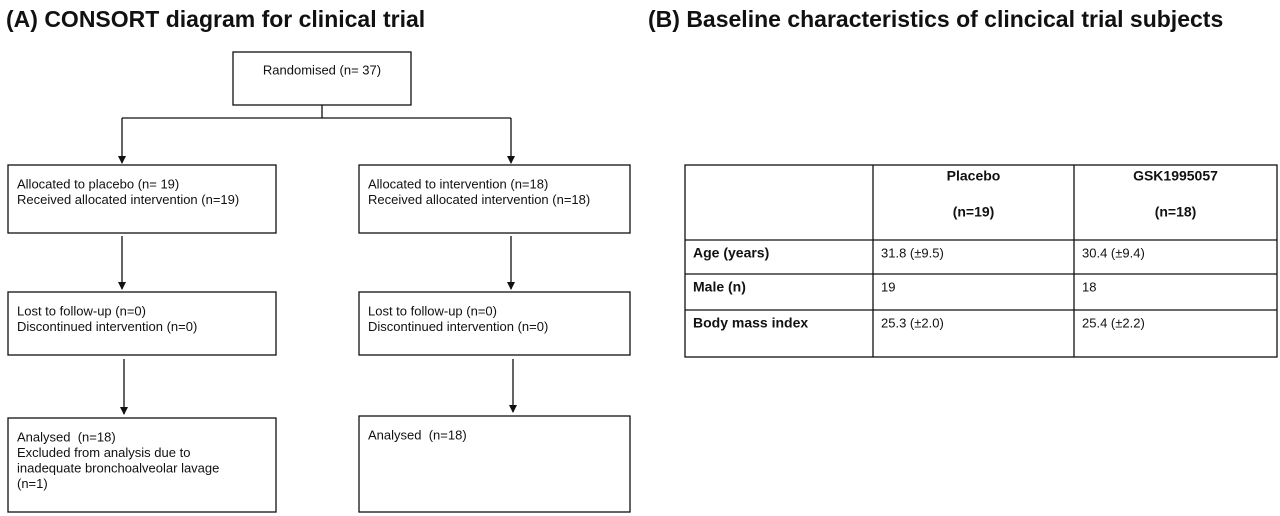 The height and width of the screenshot is (516, 1280). What do you see at coordinates (1113, 252) in the screenshot?
I see `table-cell: 30.4 (±9.4)` at bounding box center [1113, 252].